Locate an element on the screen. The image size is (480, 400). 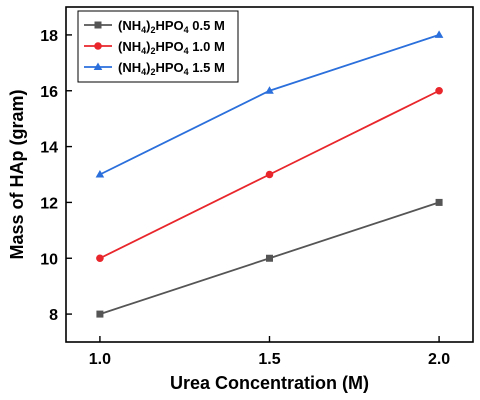
legend-label: (NH4)2HPO4 1.0 M is located at coordinates (171, 47).